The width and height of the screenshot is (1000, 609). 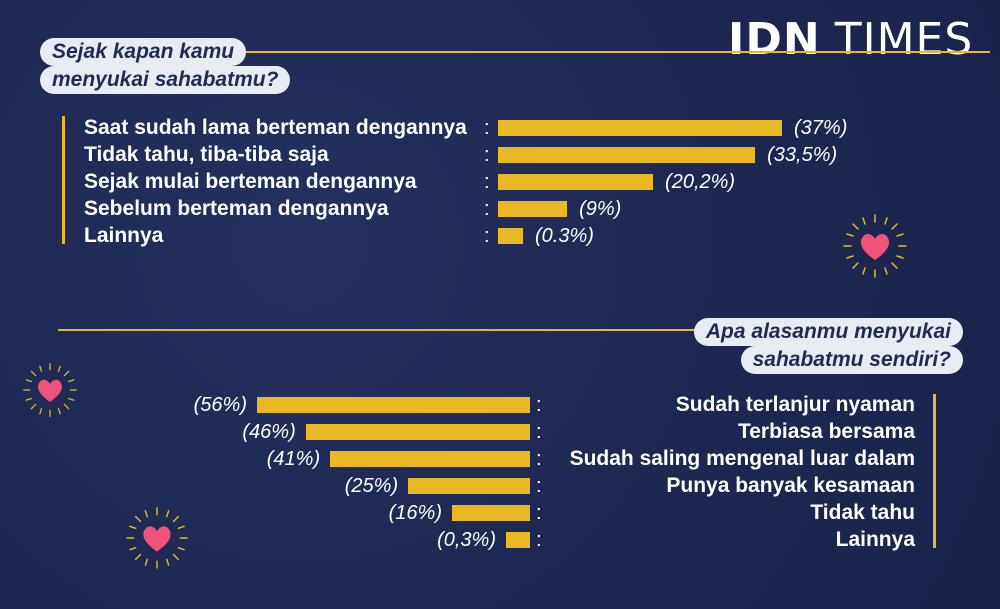 What do you see at coordinates (415, 513) in the screenshot?
I see `chart2-value-label: (16%)` at bounding box center [415, 513].